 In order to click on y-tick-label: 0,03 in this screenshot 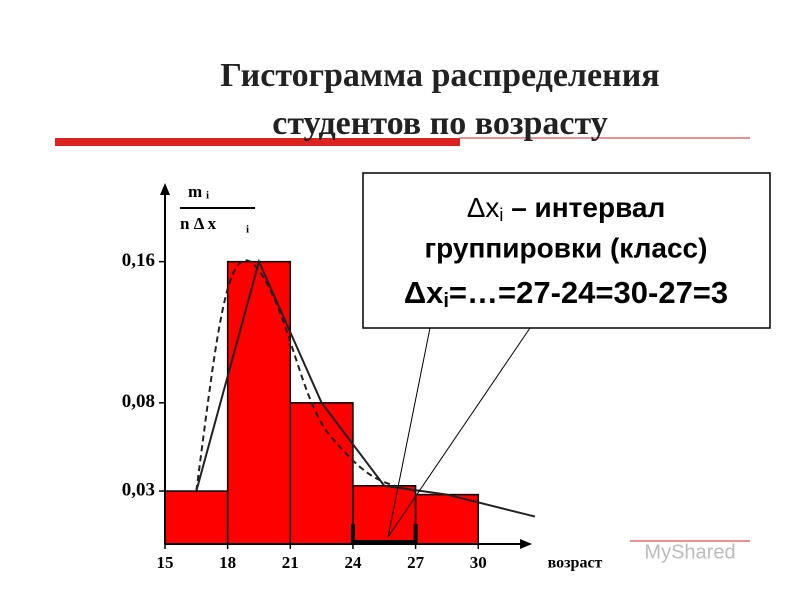, I will do `click(138, 489)`.